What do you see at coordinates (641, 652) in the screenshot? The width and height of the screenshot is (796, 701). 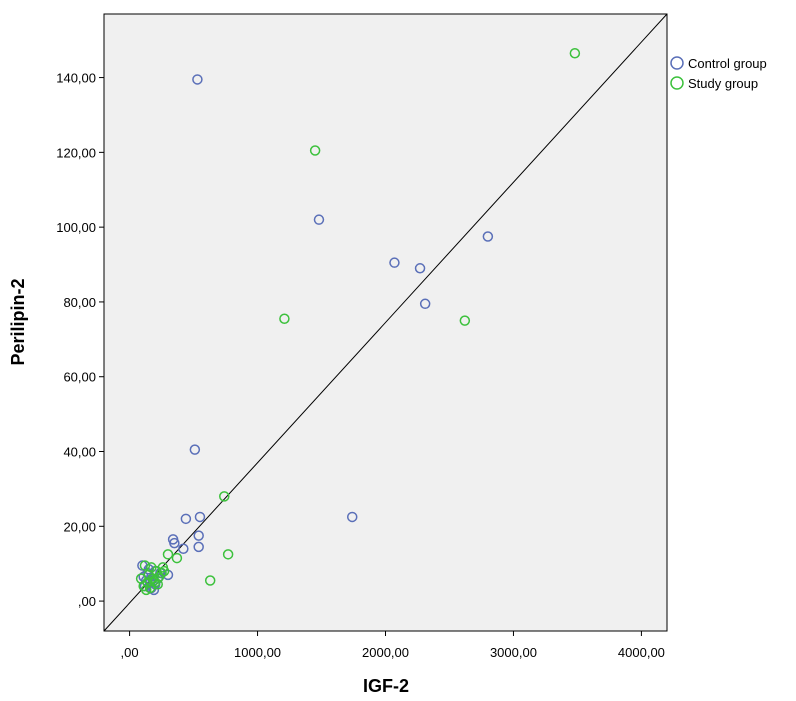 I see `x-tick-label: 4000,00` at bounding box center [641, 652].